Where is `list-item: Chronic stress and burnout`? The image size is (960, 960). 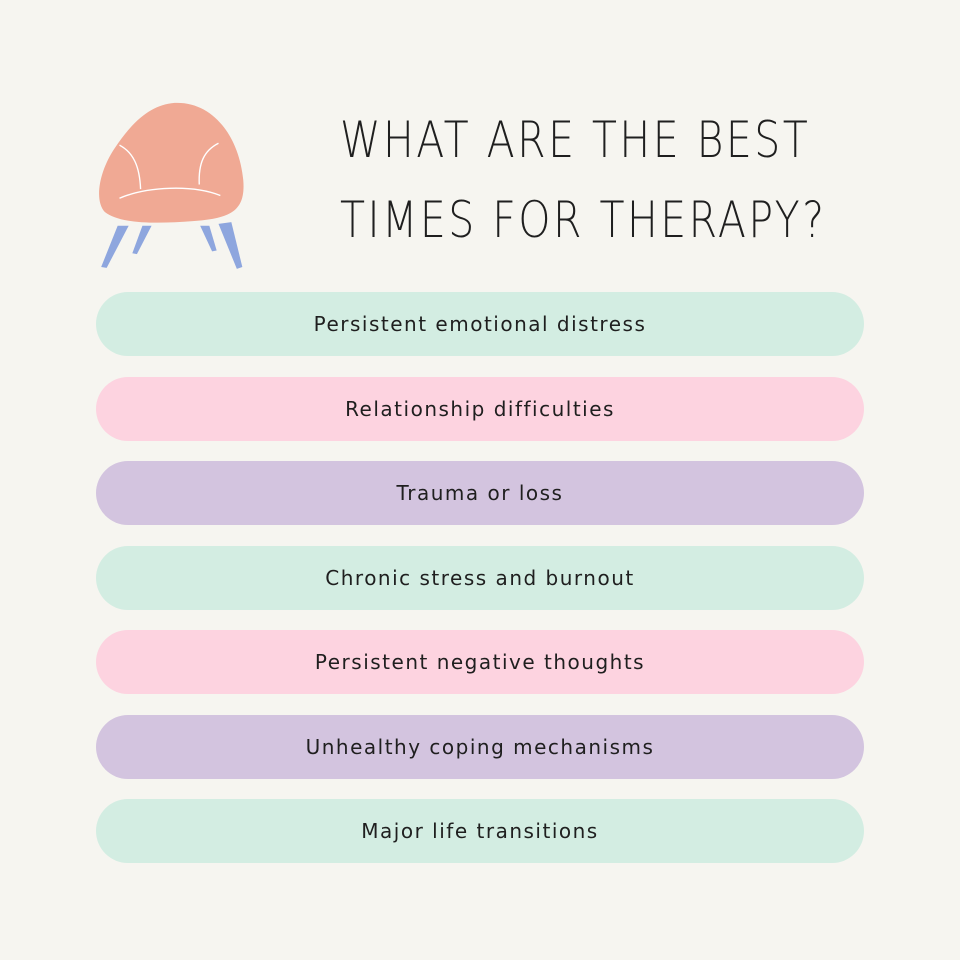
list-item: Chronic stress and burnout is located at coordinates (480, 577).